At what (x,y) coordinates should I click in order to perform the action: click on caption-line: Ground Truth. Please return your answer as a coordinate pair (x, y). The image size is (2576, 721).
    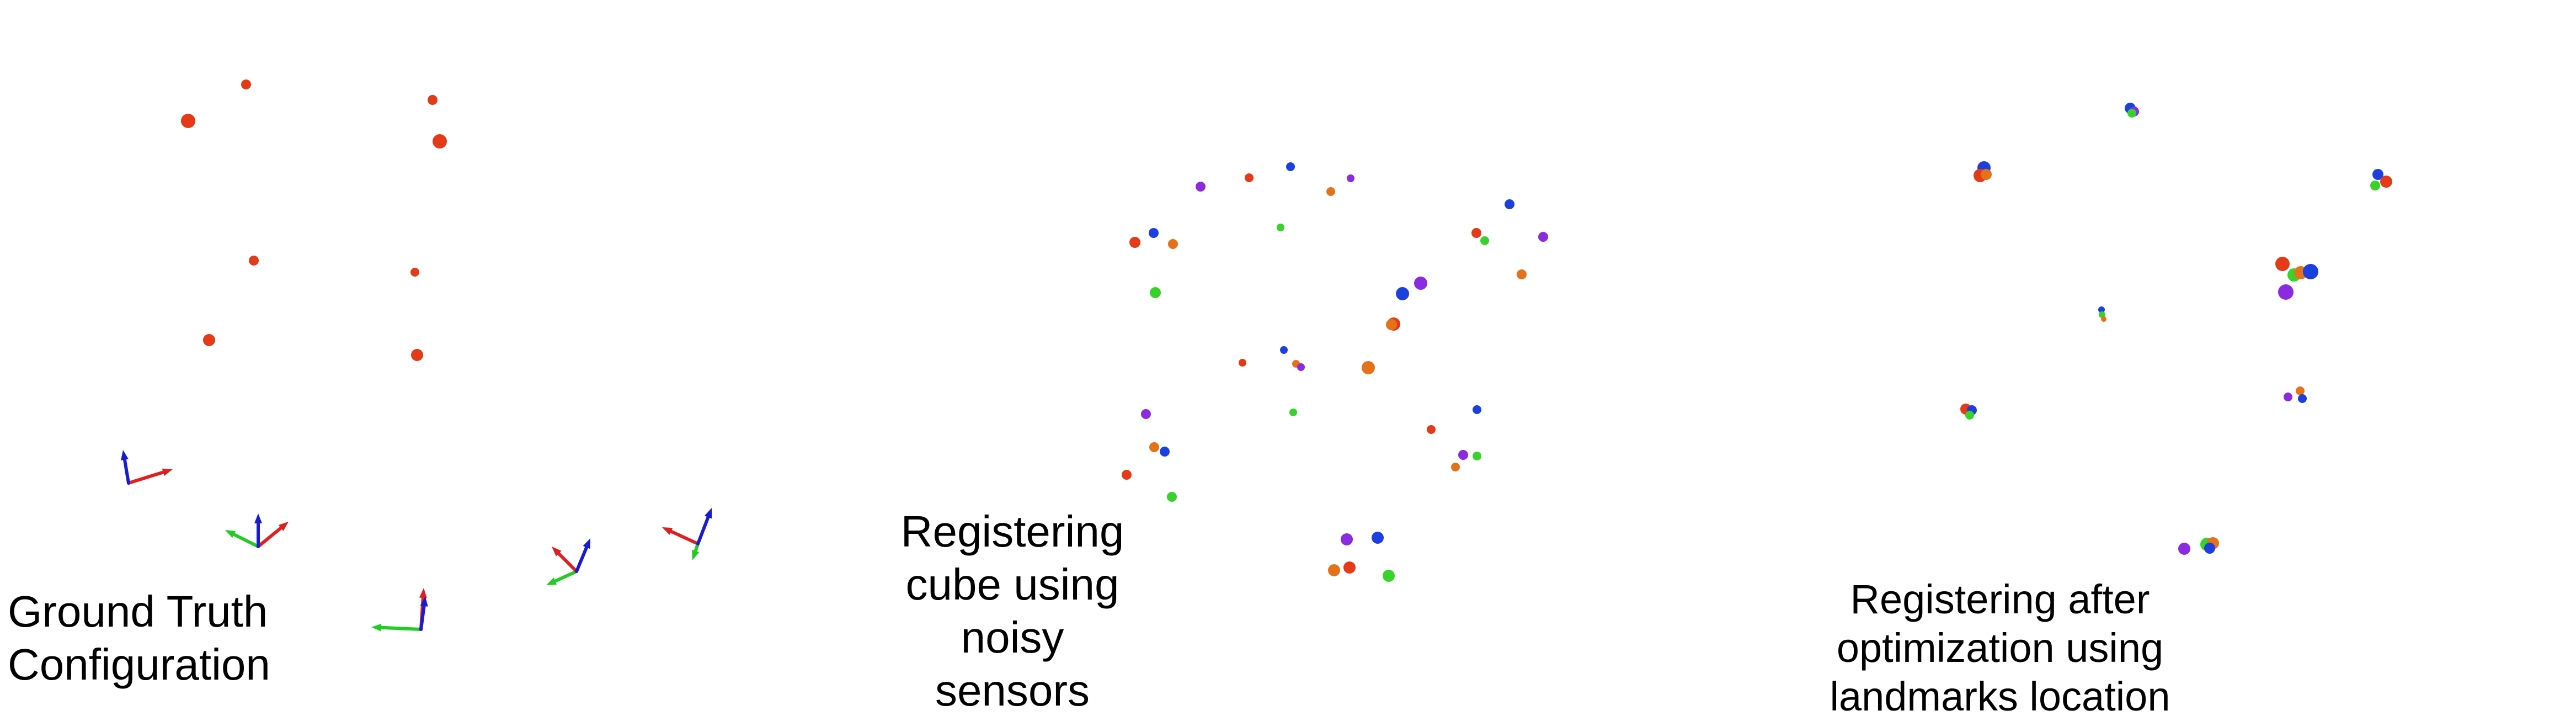
    Looking at the image, I should click on (138, 612).